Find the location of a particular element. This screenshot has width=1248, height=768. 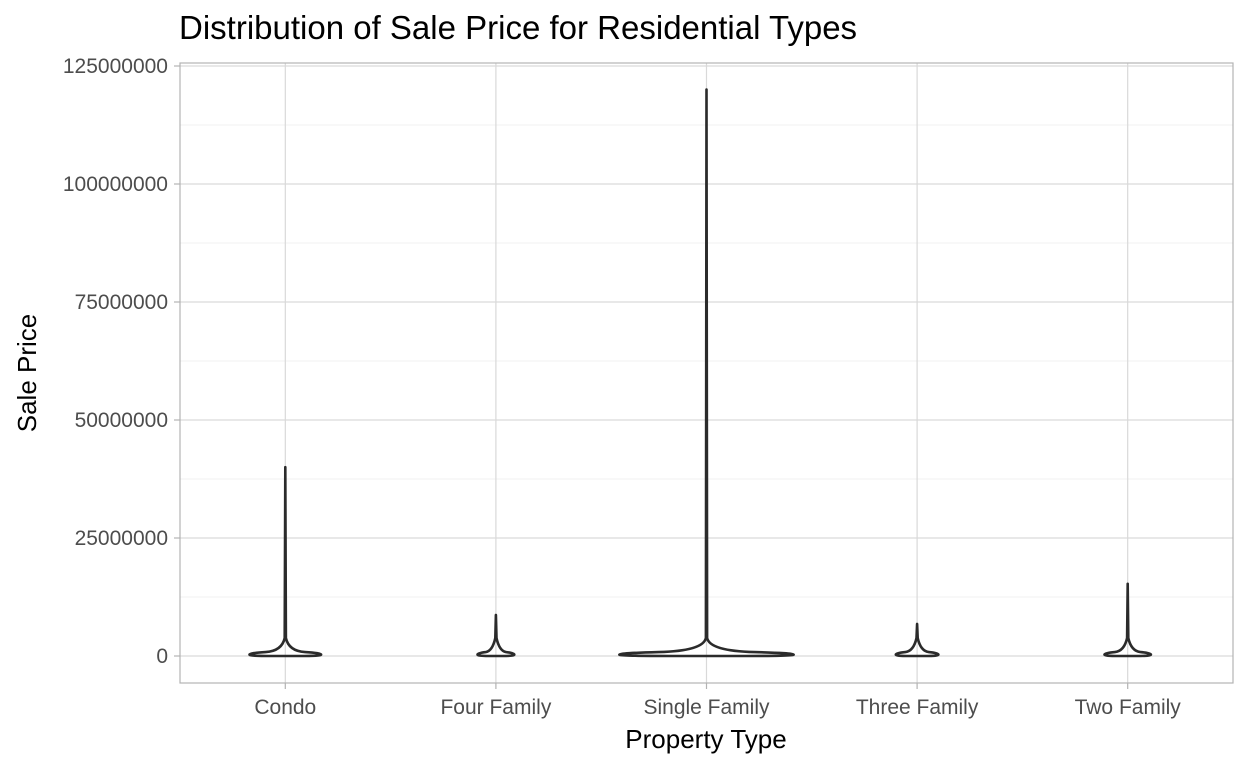

x-tick-label: Condo is located at coordinates (285, 707).